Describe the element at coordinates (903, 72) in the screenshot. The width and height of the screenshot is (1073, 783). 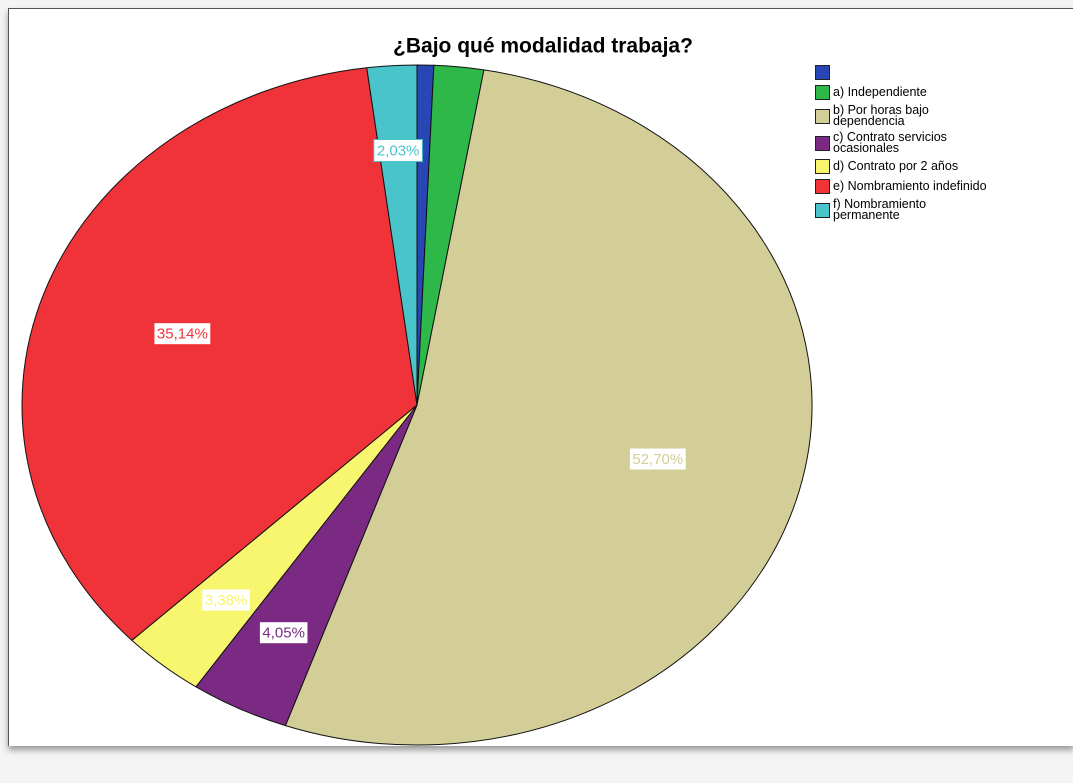
I see `legend-item` at that location.